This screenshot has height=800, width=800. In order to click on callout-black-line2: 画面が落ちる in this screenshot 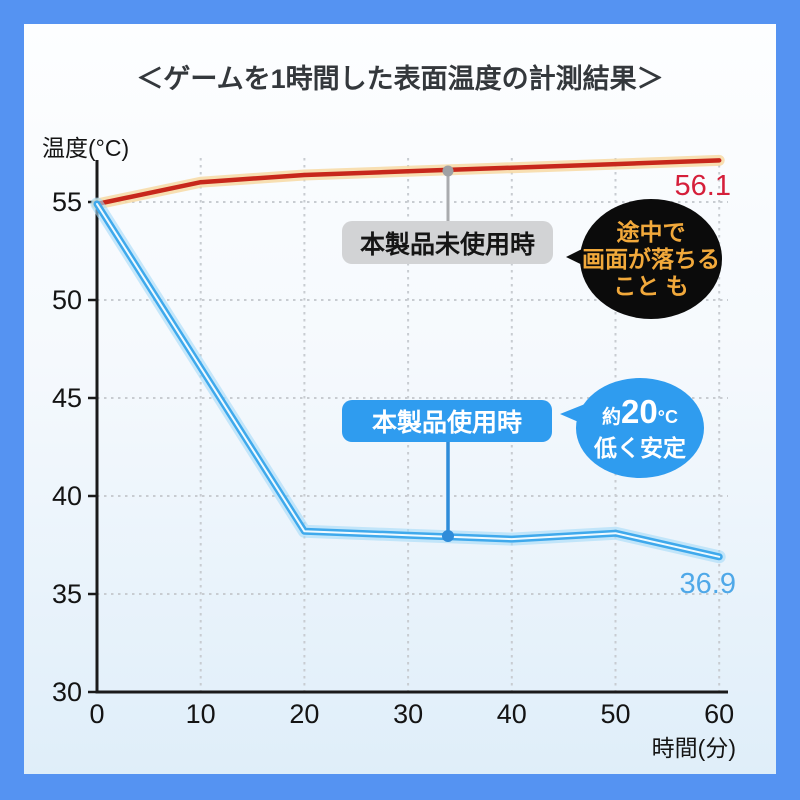, I will do `click(651, 258)`.